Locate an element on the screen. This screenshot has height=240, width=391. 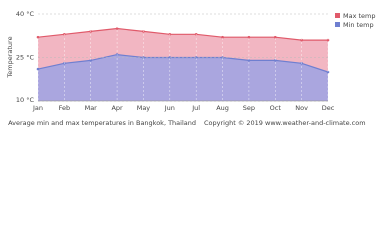
x-tick-label: Aug is located at coordinates (222, 108).